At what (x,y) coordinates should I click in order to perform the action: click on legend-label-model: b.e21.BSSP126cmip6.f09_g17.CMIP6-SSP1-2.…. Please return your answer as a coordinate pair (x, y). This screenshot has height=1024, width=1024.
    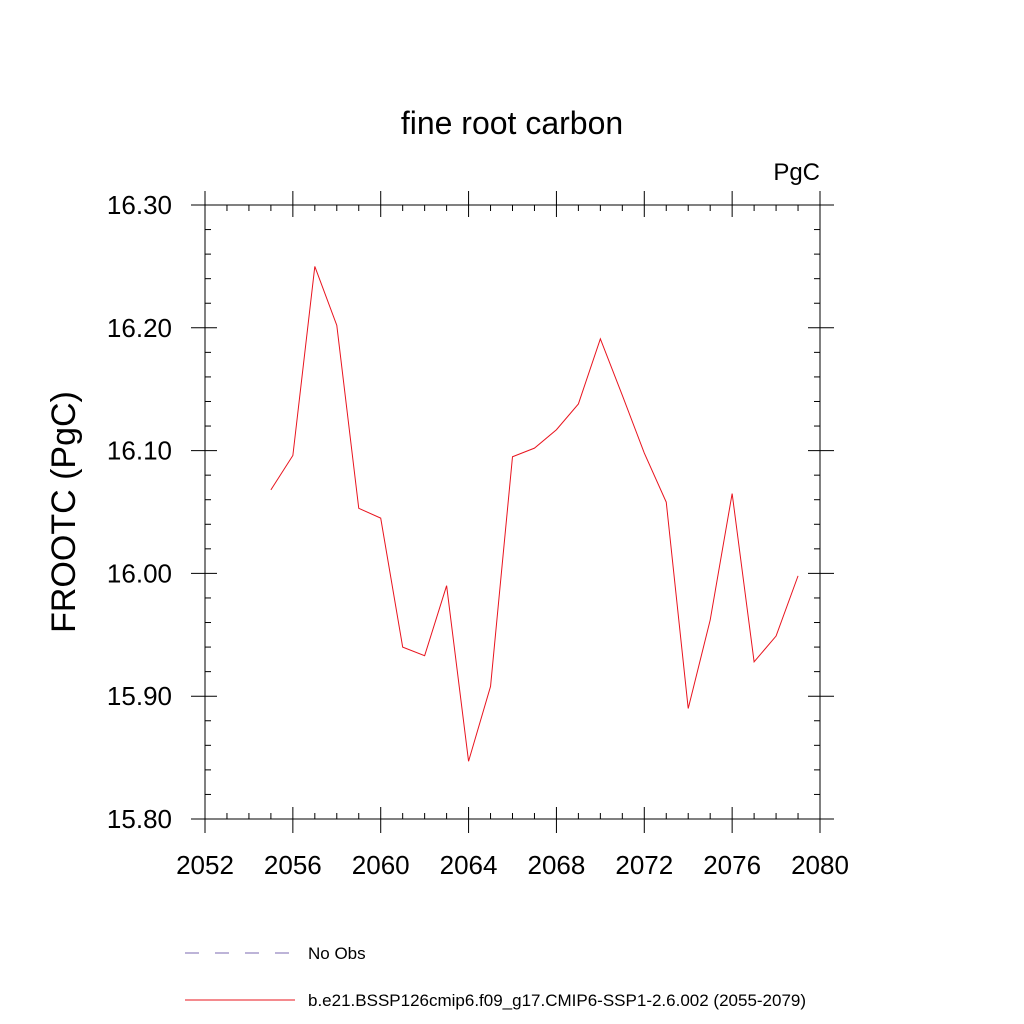
    Looking at the image, I should click on (557, 1000).